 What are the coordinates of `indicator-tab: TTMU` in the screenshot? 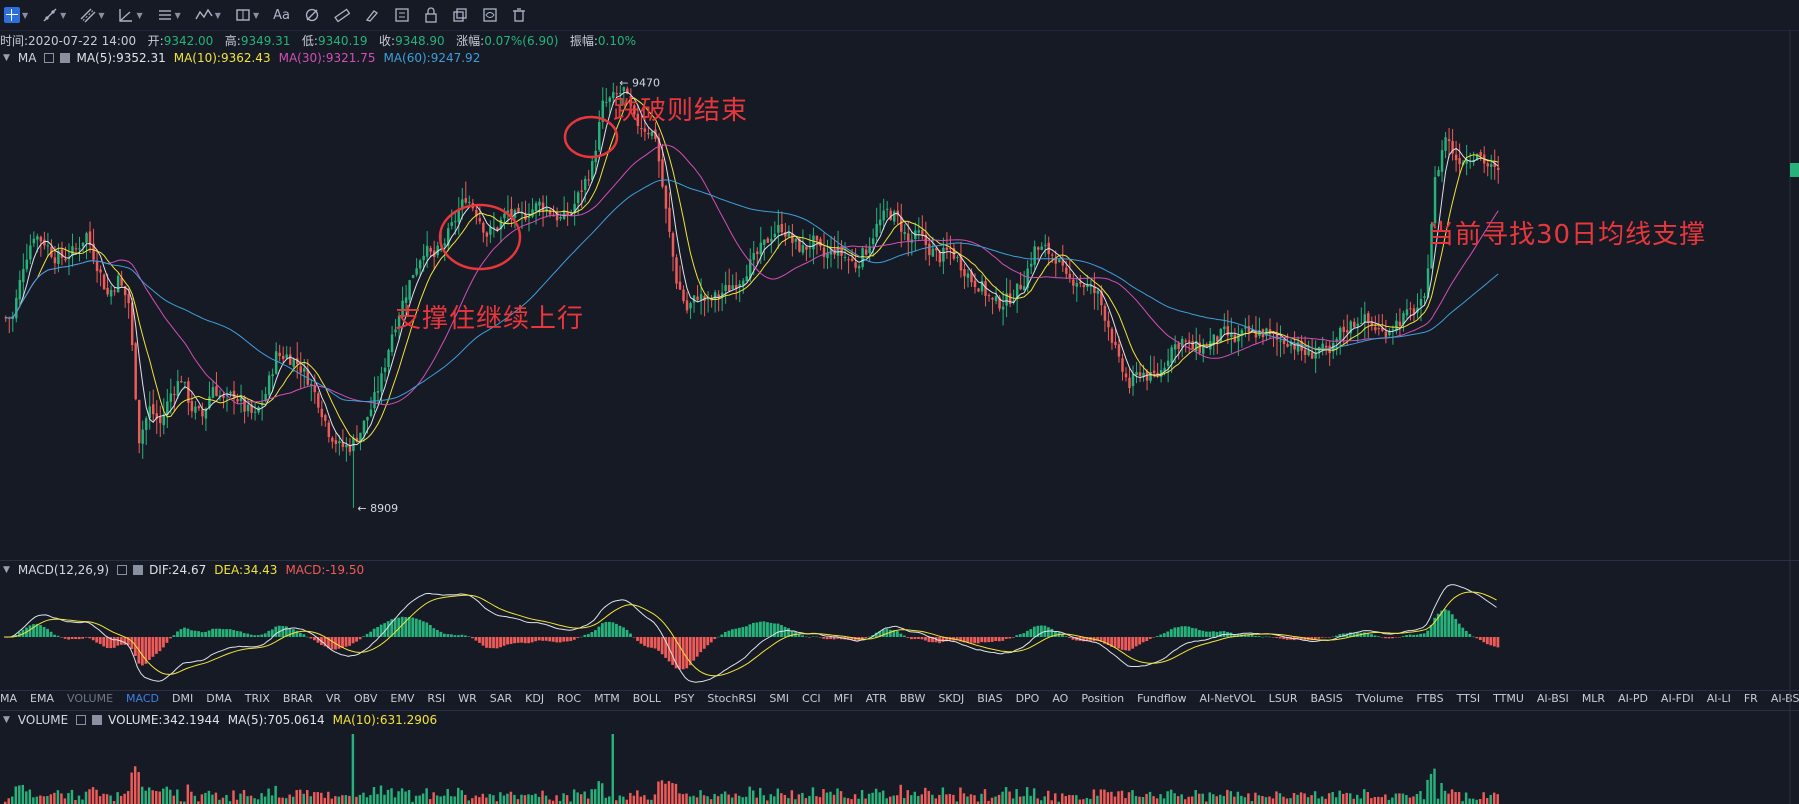 It's located at (1508, 698).